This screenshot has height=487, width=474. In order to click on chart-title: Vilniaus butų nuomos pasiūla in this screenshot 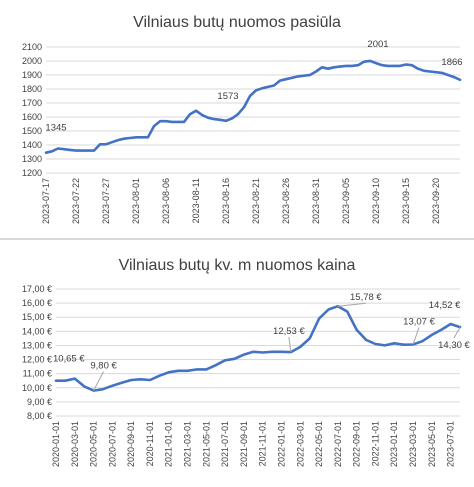, I will do `click(237, 22)`.